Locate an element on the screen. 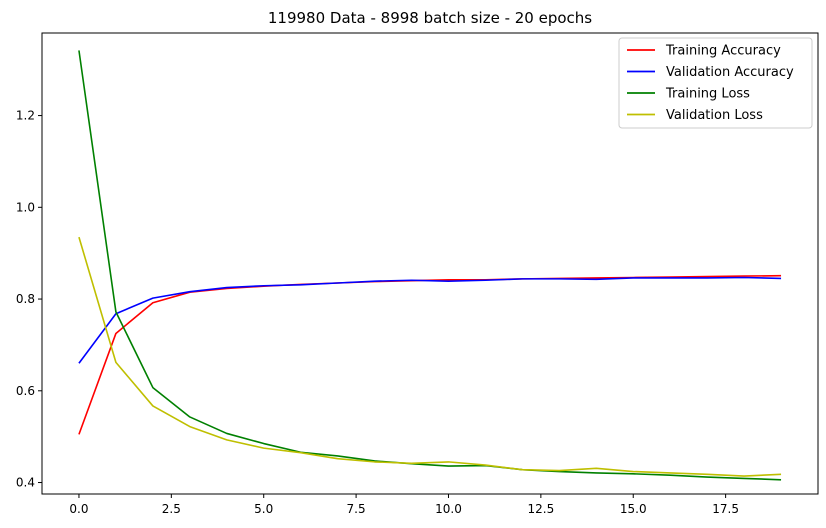 The width and height of the screenshot is (826, 528). x-tick-label: 17.5 is located at coordinates (725, 509).